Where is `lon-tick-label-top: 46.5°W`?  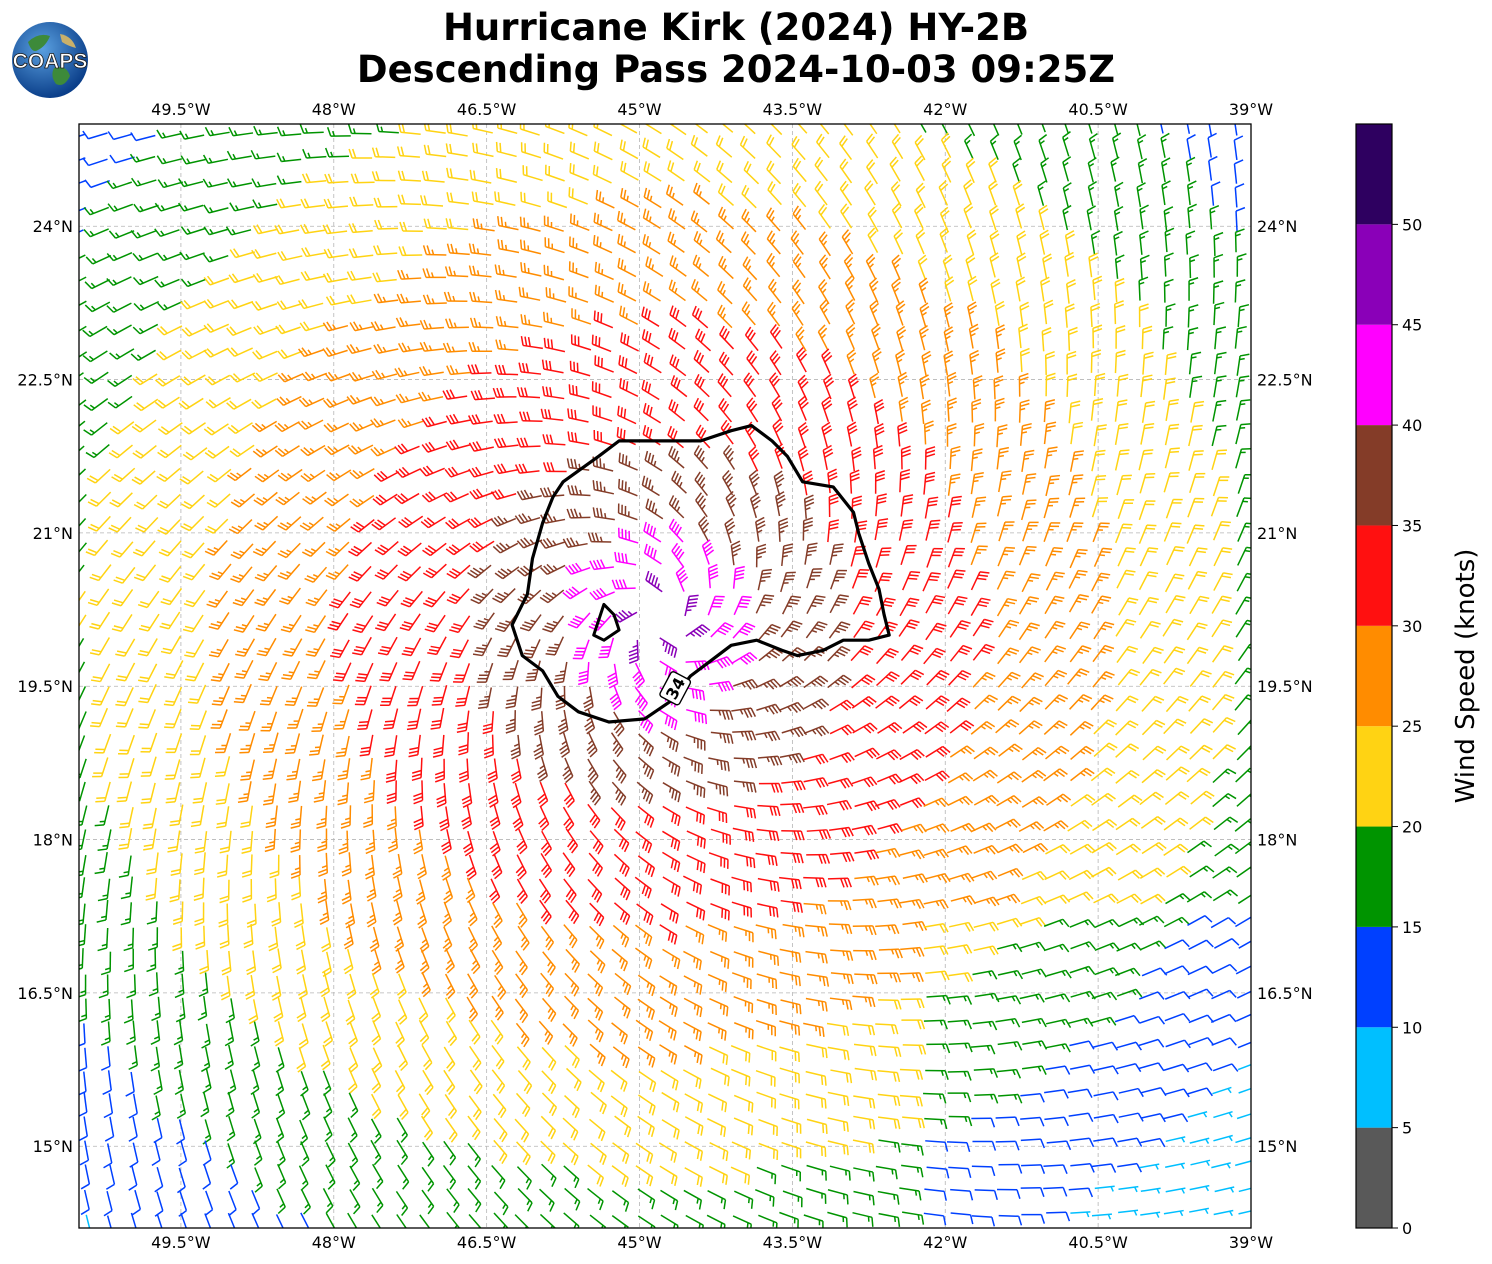
lon-tick-label-top: 46.5°W is located at coordinates (487, 109).